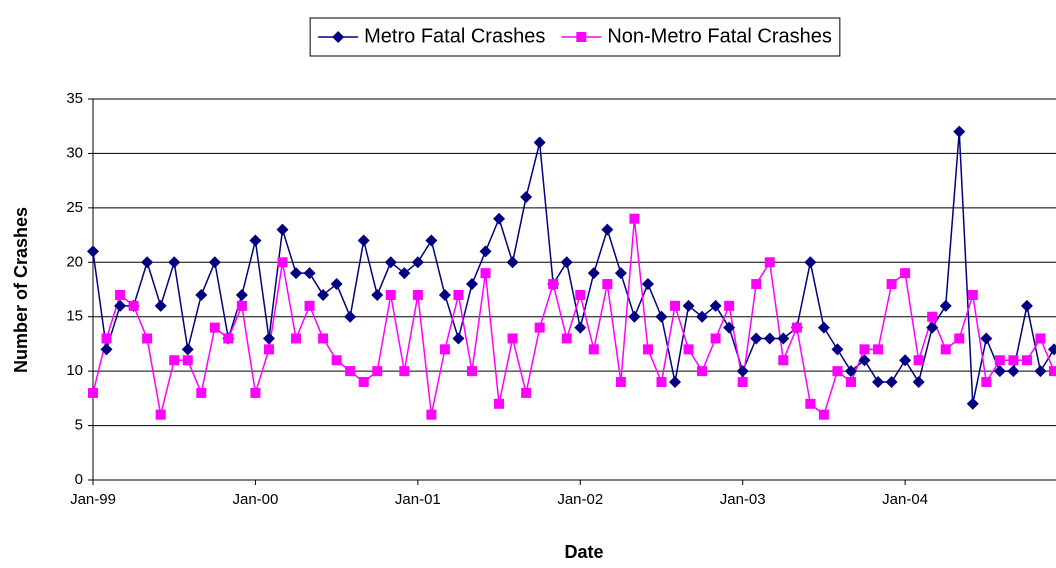 The height and width of the screenshot is (568, 1056). Describe the element at coordinates (21, 290) in the screenshot. I see `y-axis-title: Number of Crashes` at that location.